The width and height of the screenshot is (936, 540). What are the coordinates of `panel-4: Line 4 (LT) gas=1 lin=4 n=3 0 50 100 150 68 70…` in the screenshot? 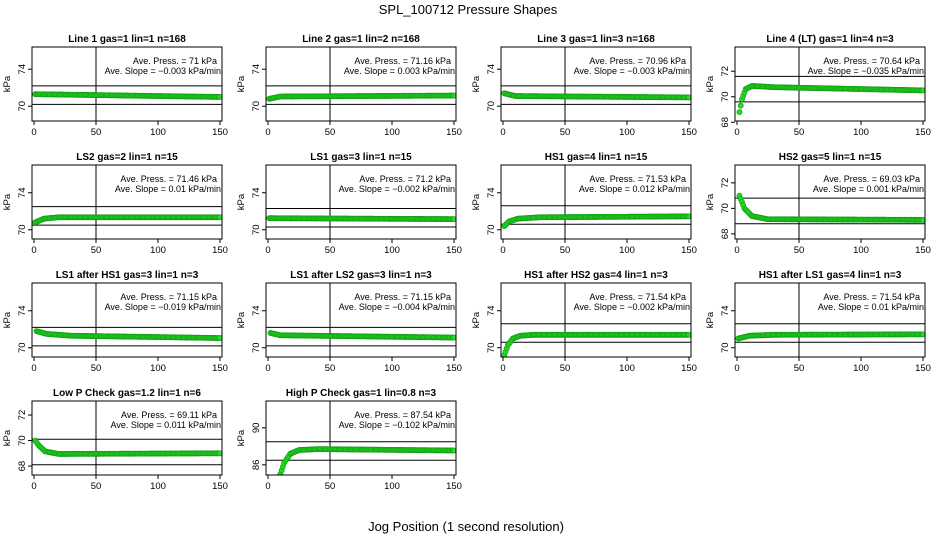 It's located at (818, 86).